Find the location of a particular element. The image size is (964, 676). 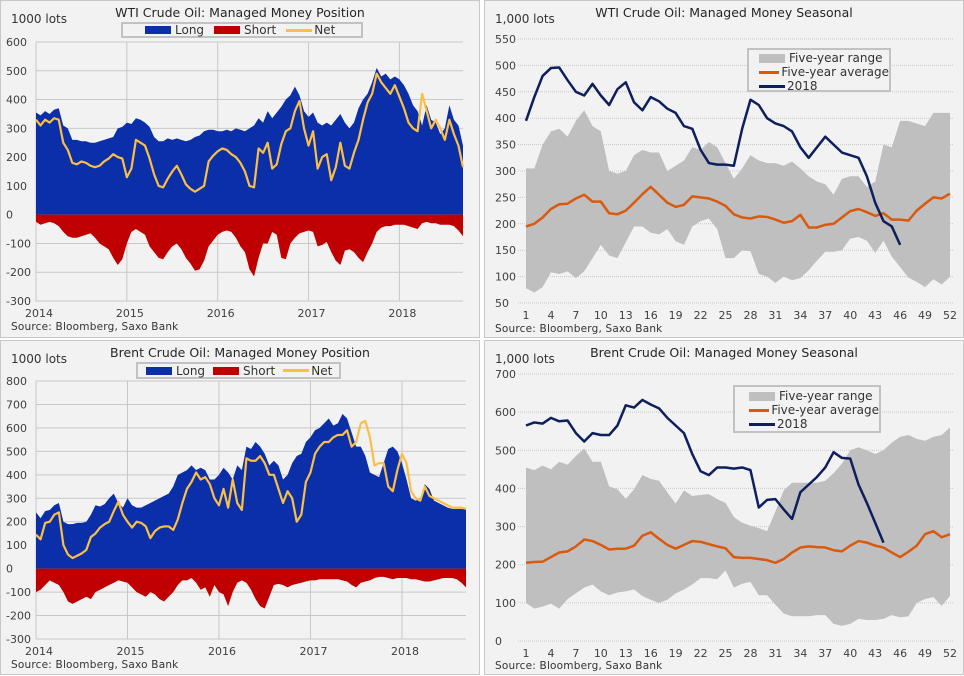

chart-legend: Five-year range Five-year average 2018 is located at coordinates (807, 409).